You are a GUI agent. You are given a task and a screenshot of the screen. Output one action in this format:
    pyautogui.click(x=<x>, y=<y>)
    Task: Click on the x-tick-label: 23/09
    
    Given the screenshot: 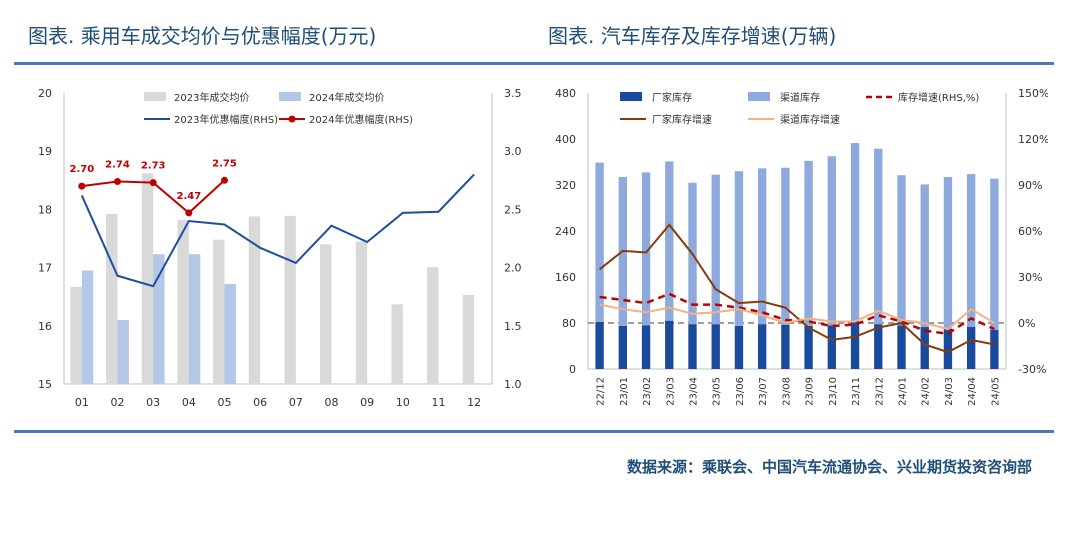 What is the action you would take?
    pyautogui.click(x=810, y=391)
    